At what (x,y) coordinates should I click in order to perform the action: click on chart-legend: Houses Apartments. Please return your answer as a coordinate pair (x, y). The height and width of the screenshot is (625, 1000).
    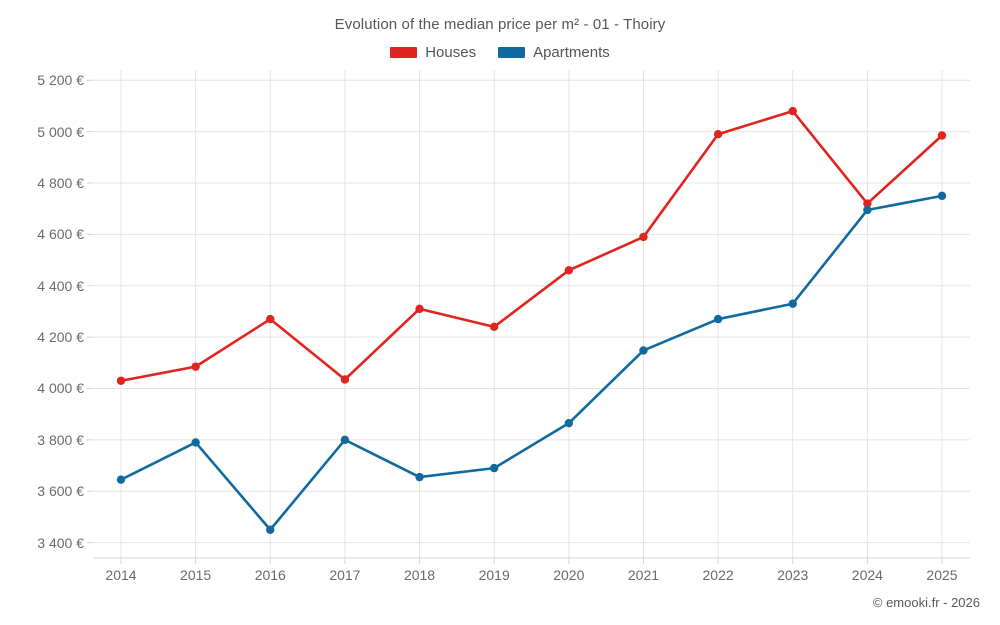
    Looking at the image, I should click on (500, 52).